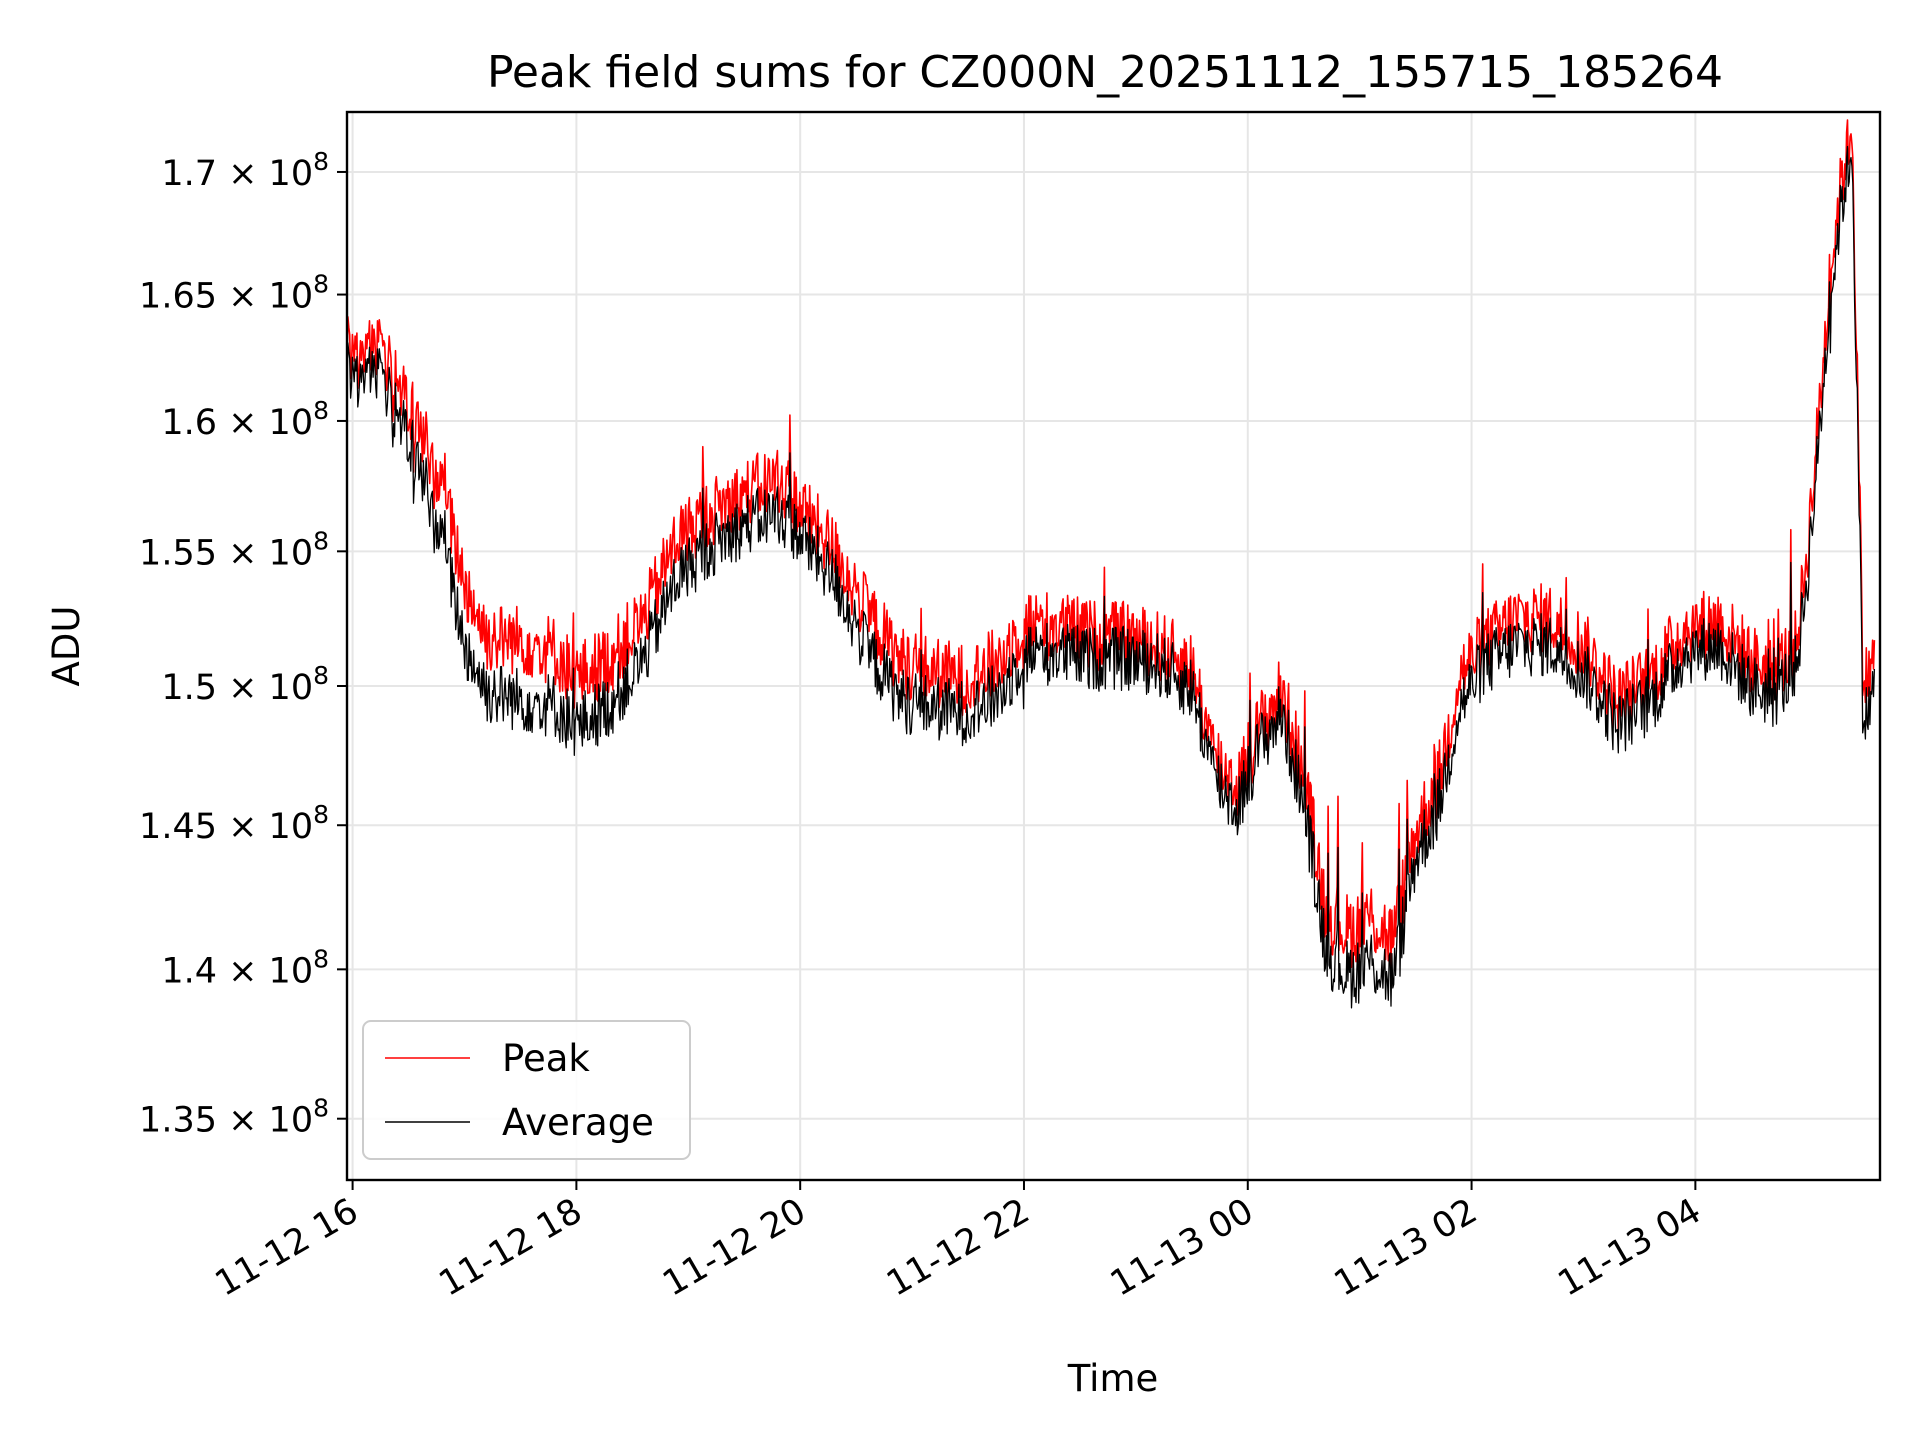  What do you see at coordinates (234, 1117) in the screenshot?
I see `y-tick-label: 1.35 × 108` at bounding box center [234, 1117].